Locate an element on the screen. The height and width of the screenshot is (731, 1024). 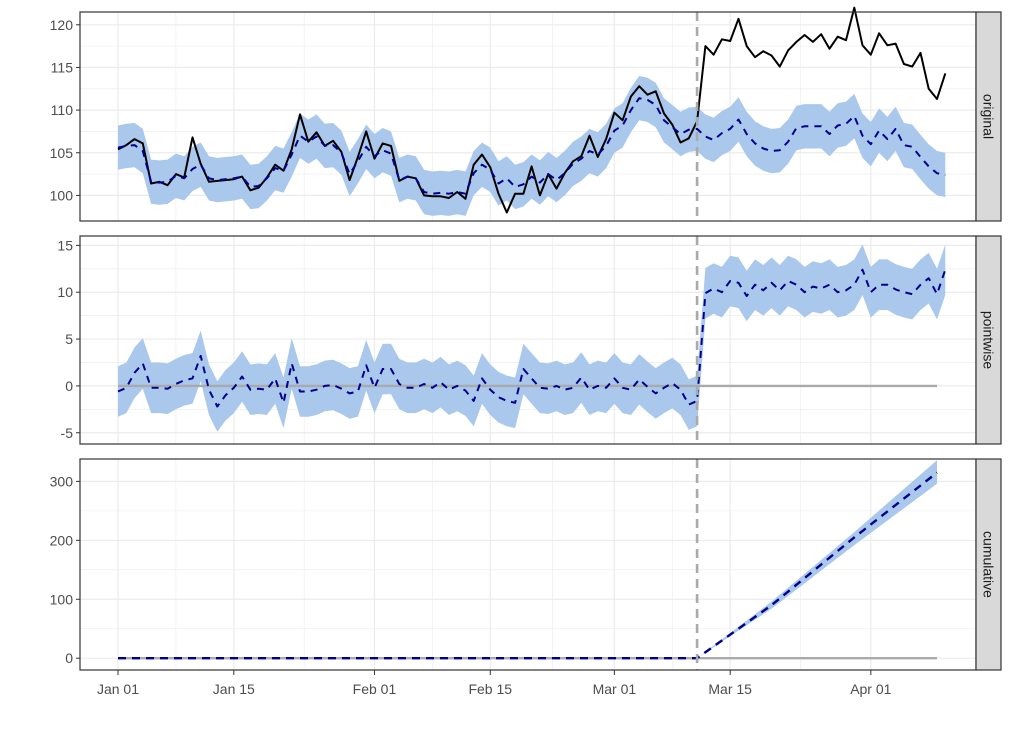
facet-strip-label: original is located at coordinates (989, 116).